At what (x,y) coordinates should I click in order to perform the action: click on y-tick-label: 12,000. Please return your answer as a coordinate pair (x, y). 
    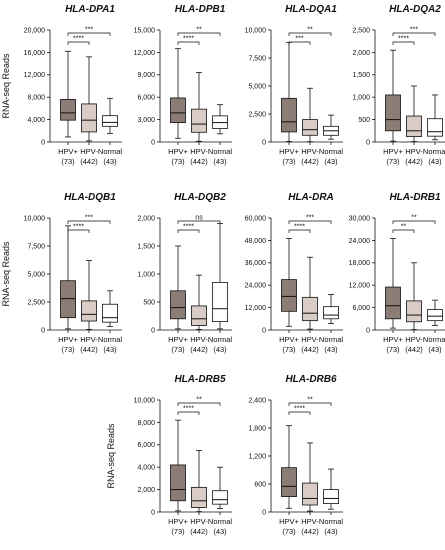
    Looking at the image, I should click on (256, 308).